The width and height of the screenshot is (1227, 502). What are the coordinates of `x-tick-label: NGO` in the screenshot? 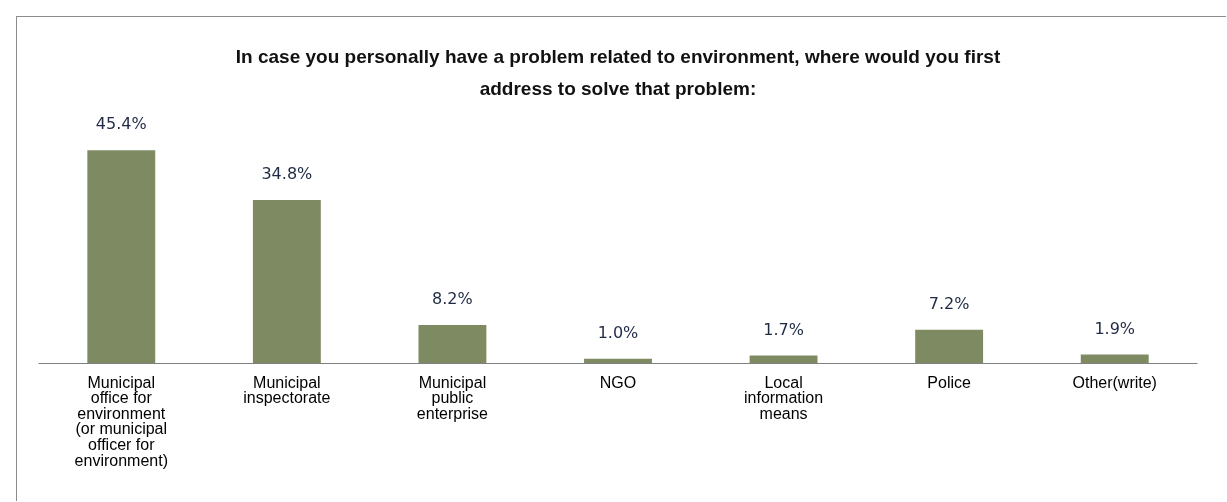 It's located at (618, 382).